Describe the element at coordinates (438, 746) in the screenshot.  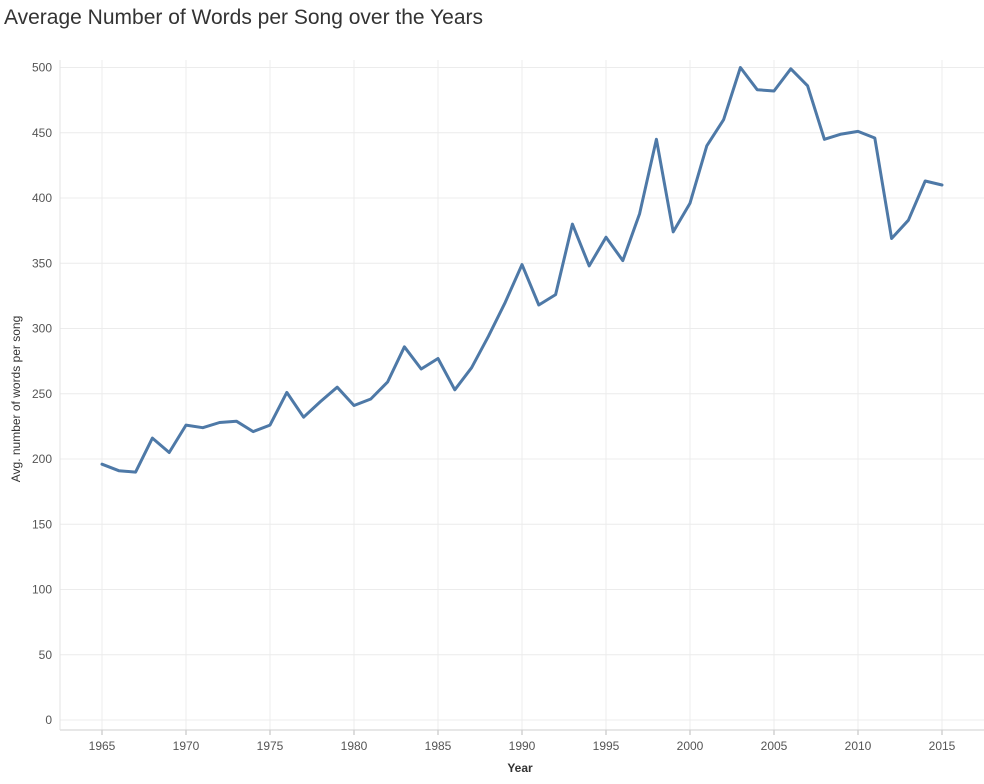
I see `x-tick-label: 1985` at that location.